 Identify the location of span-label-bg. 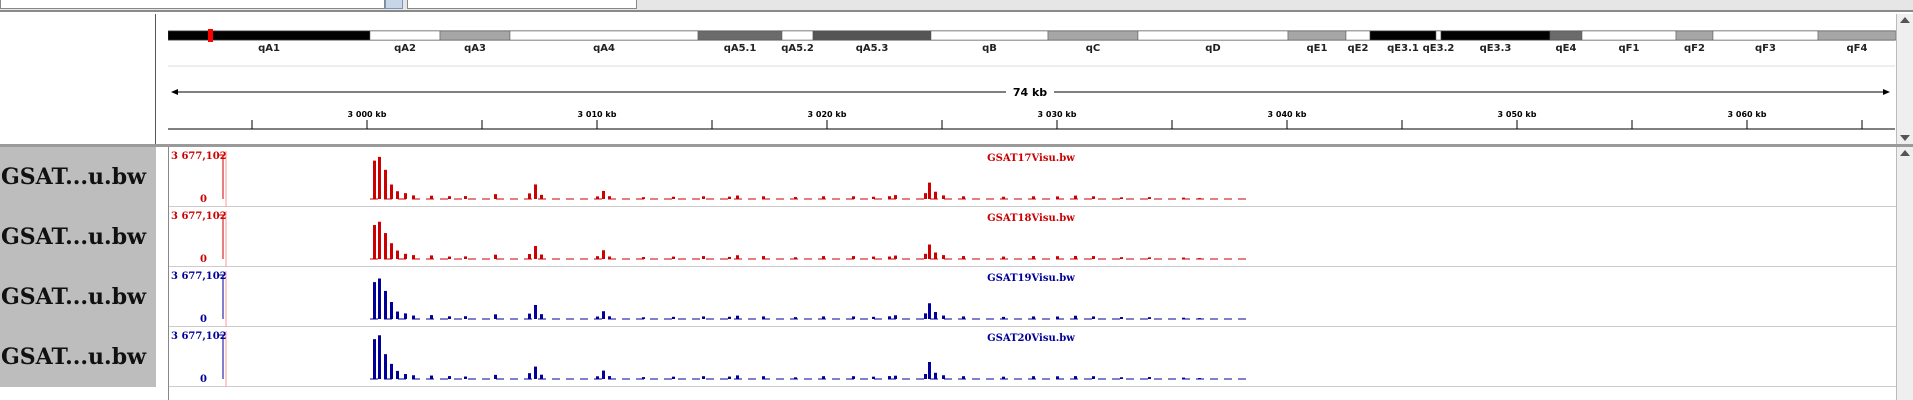
(1030, 92).